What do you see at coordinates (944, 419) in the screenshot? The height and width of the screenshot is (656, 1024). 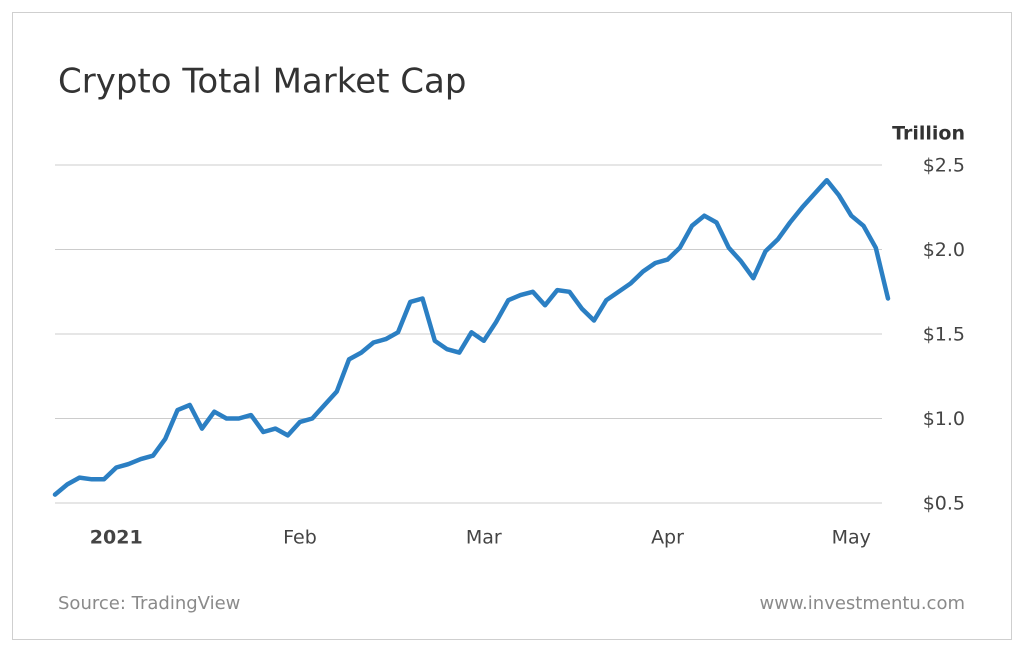 I see `y-tick-label: $1.0` at bounding box center [944, 419].